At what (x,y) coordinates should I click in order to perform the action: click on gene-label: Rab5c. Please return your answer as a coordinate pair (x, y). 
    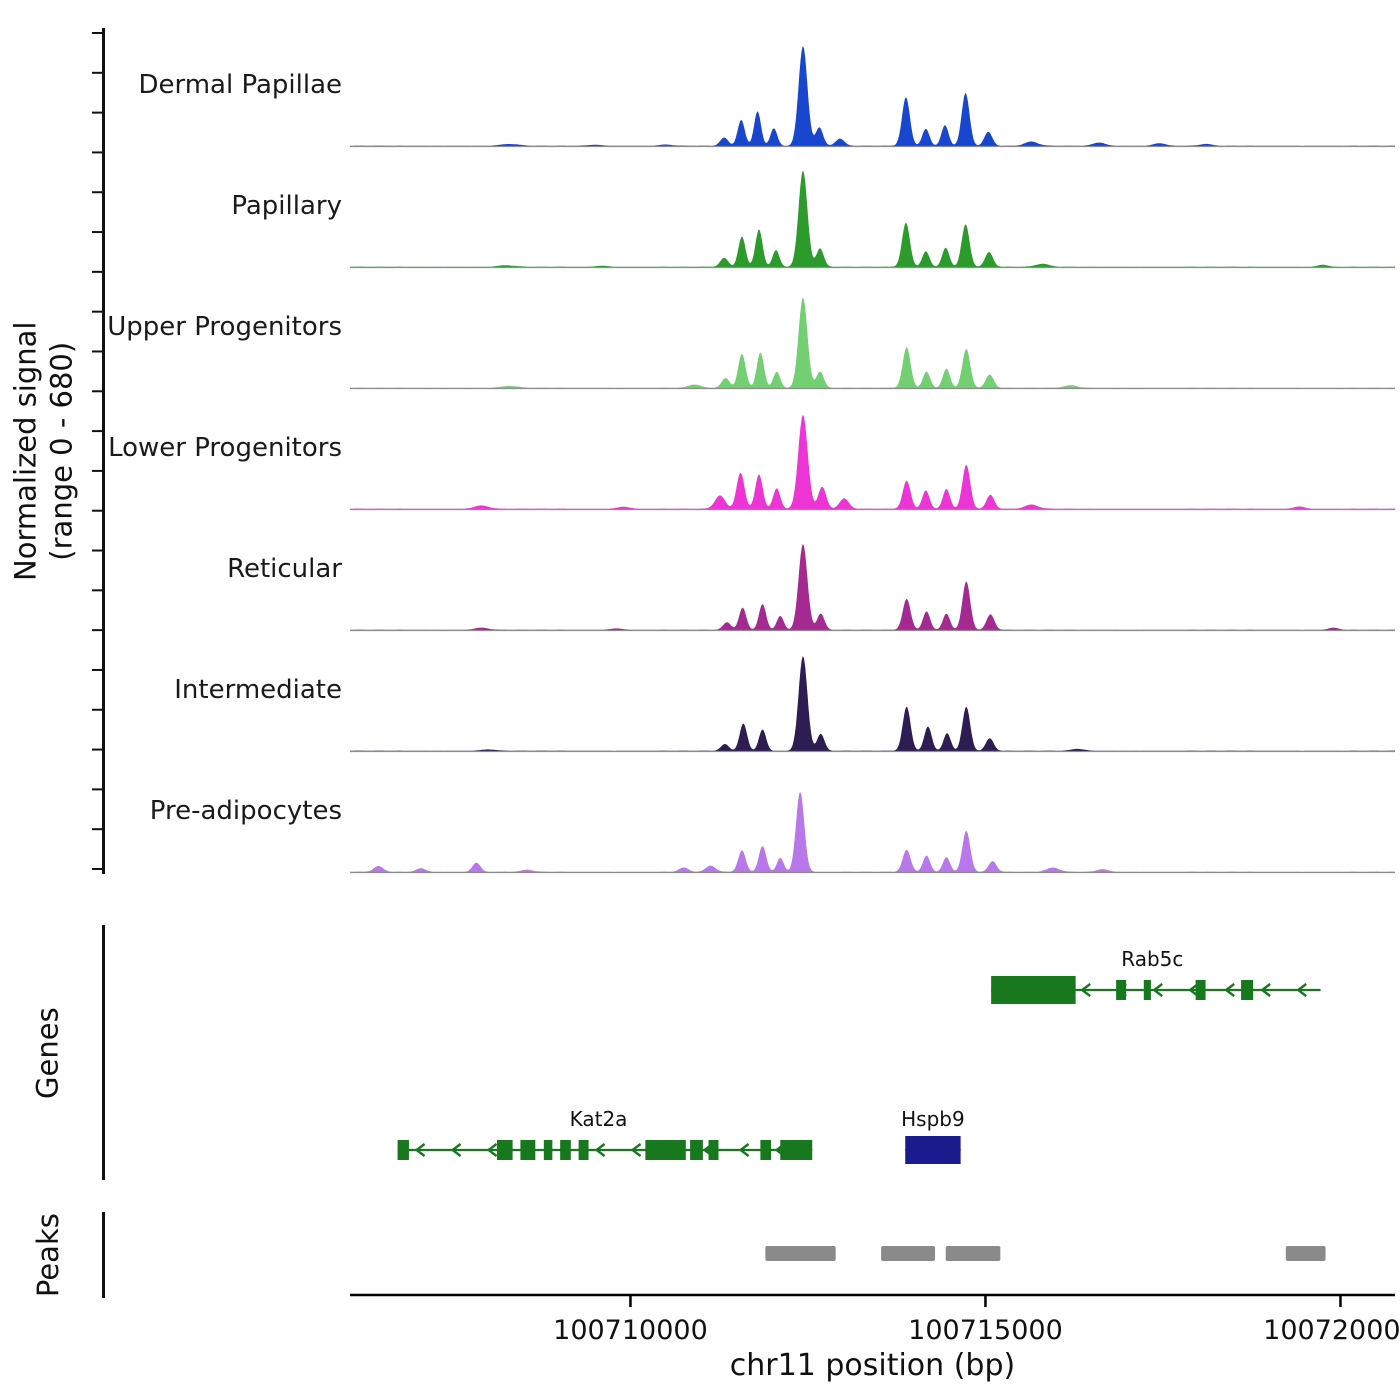
    Looking at the image, I should click on (1152, 959).